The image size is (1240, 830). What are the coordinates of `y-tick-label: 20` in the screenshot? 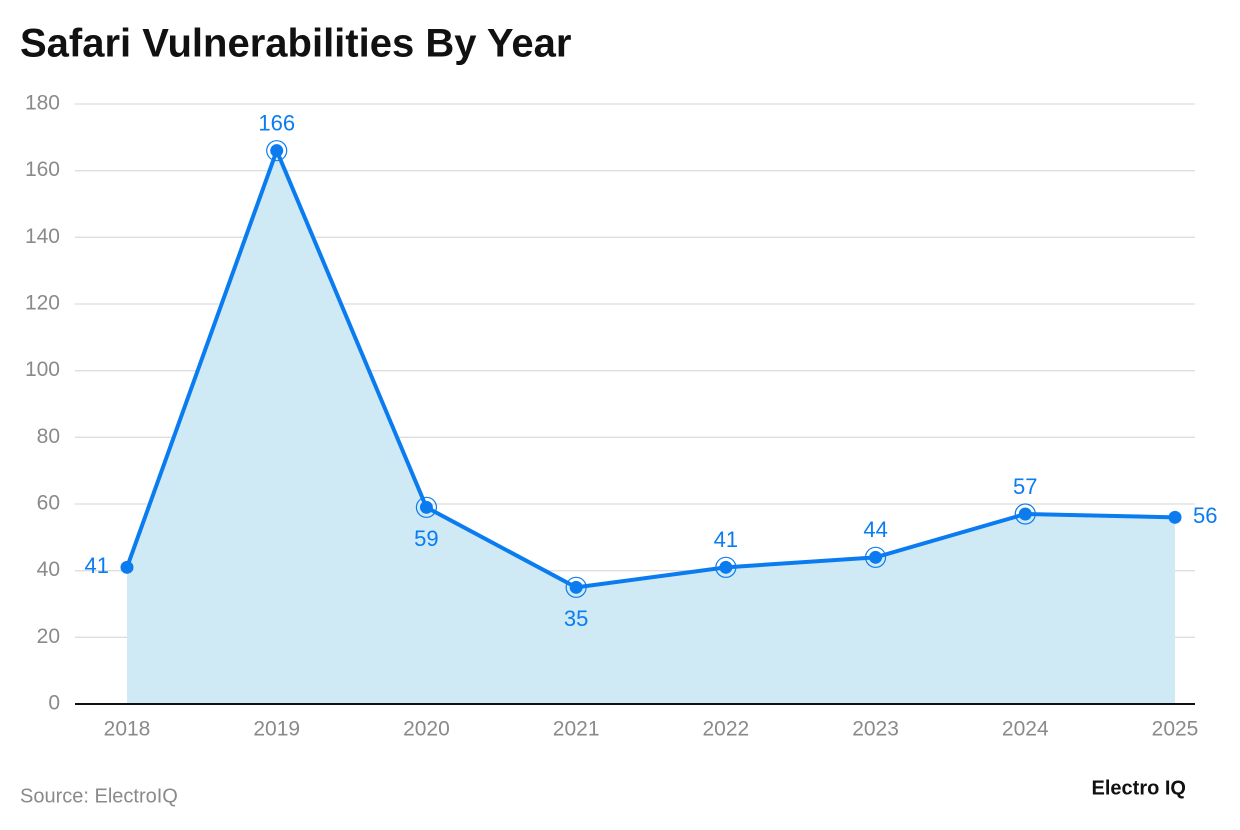 It's located at (48, 636).